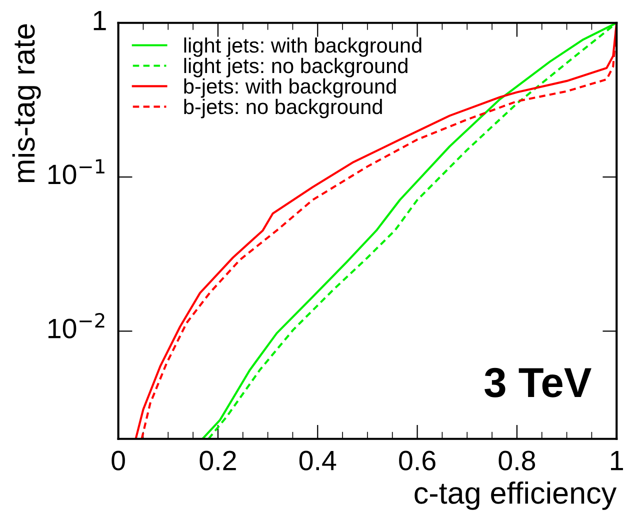 Image resolution: width=626 pixels, height=520 pixels. What do you see at coordinates (26, 103) in the screenshot?
I see `y-axis-title: mis-tag rate` at bounding box center [26, 103].